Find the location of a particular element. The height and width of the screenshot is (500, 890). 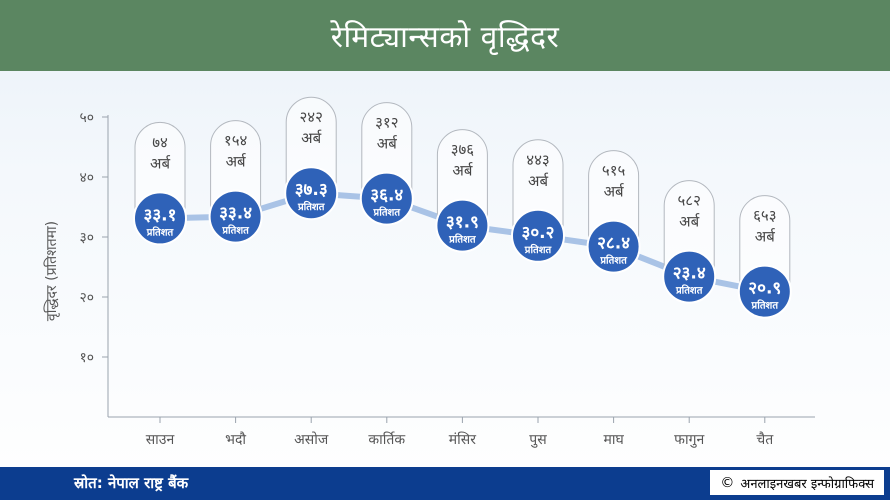

page-title: रेमिट्यान्सको वृद्धिदर is located at coordinates (445, 37).